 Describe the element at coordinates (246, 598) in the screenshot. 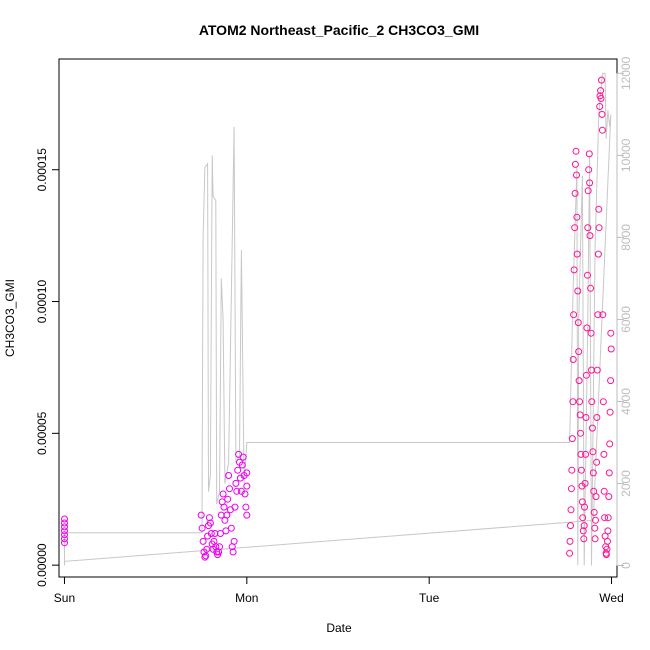

I see `x-tick-label: Mon` at that location.